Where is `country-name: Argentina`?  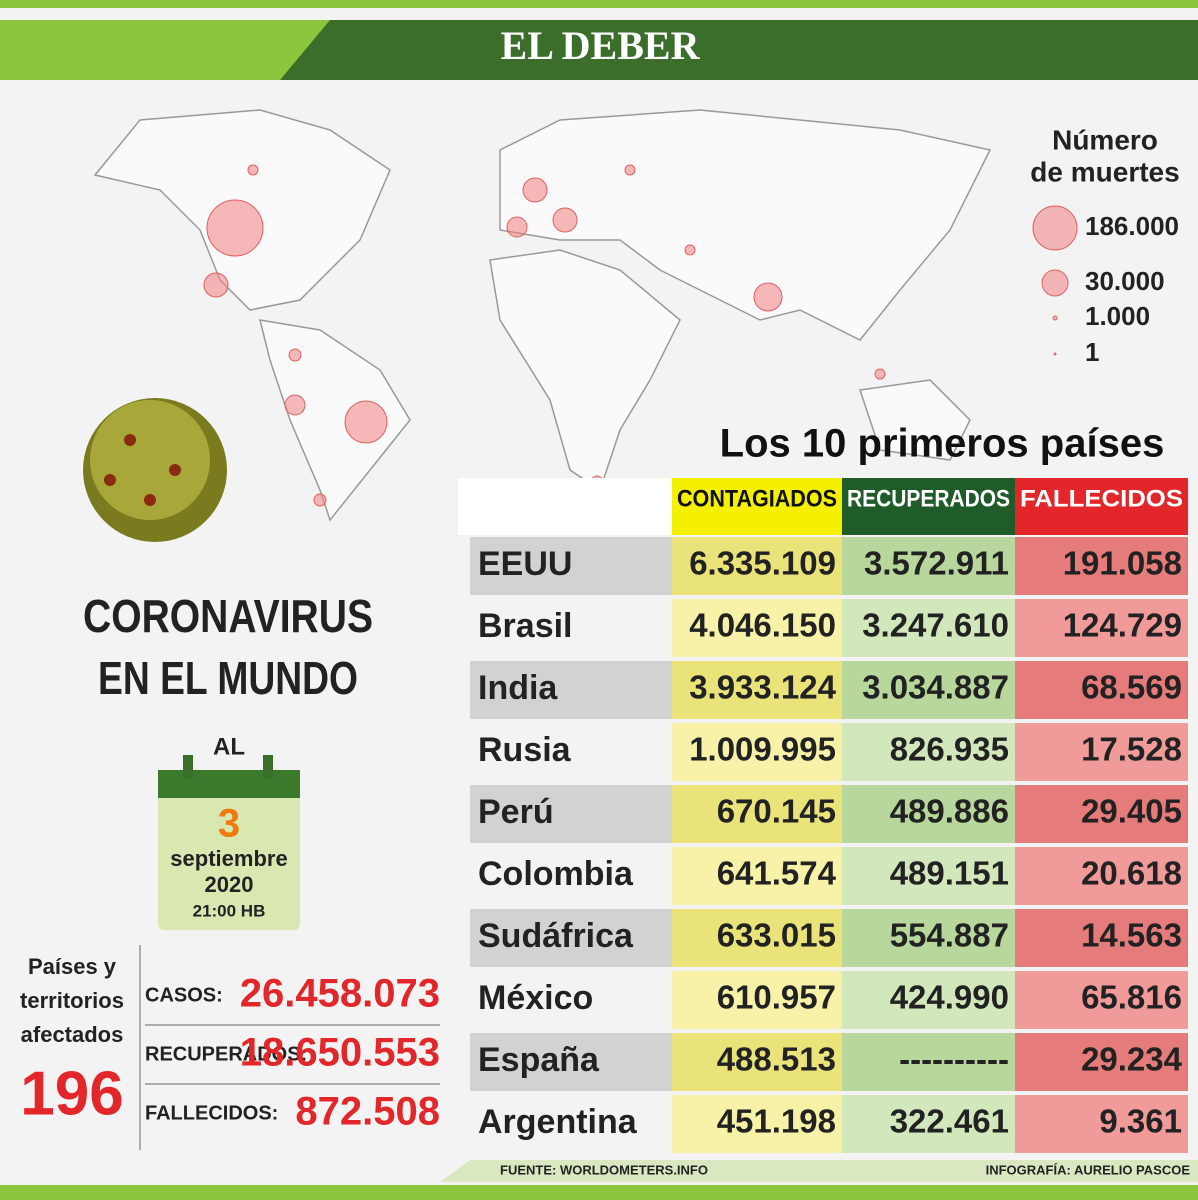
country-name: Argentina is located at coordinates (558, 1122).